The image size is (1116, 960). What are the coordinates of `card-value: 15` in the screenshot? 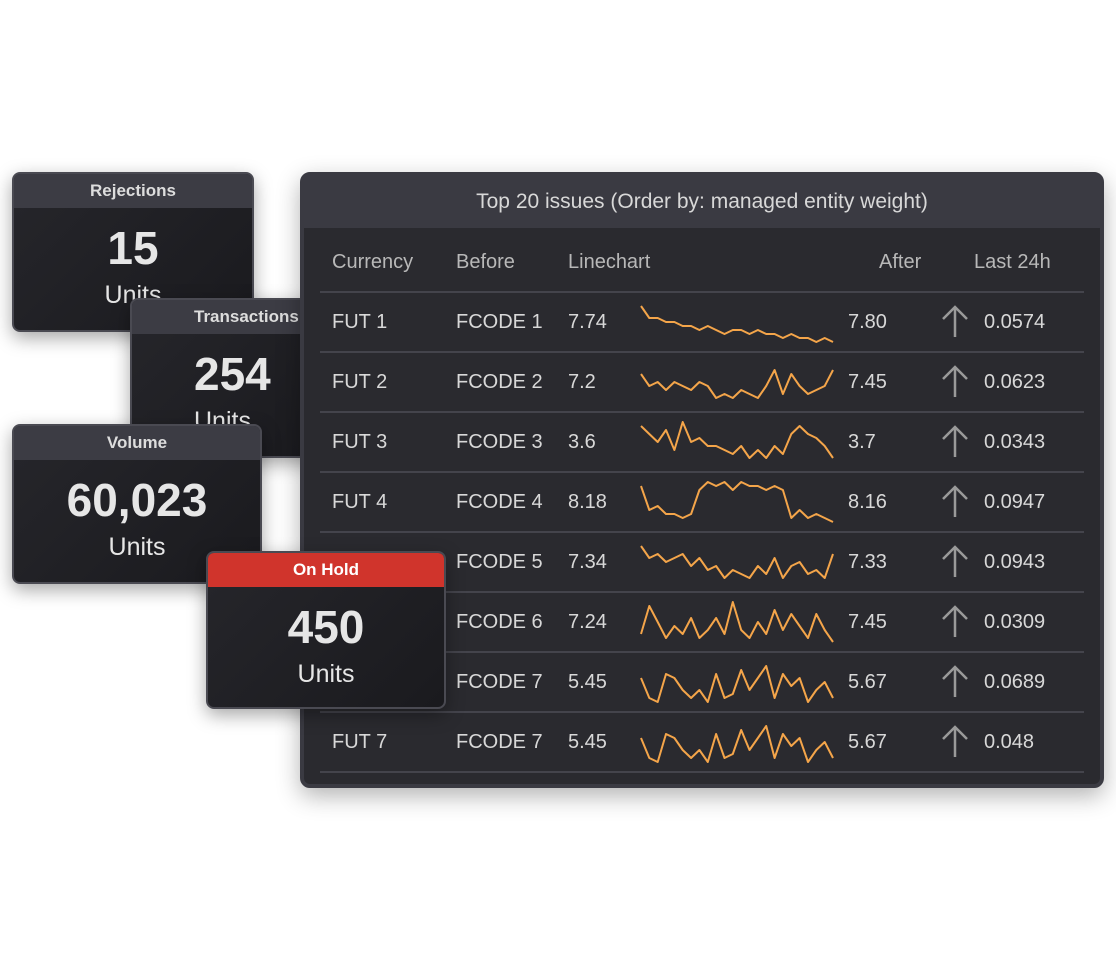 It's located at (133, 248).